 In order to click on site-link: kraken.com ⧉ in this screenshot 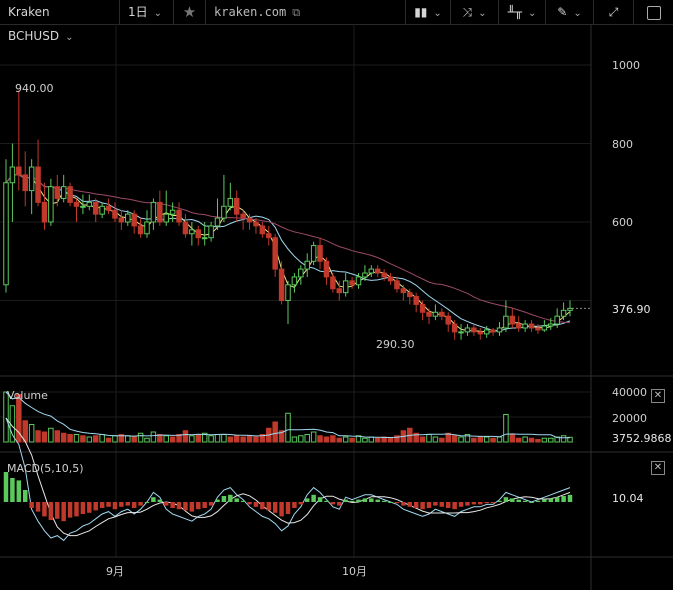, I will do `click(266, 12)`.